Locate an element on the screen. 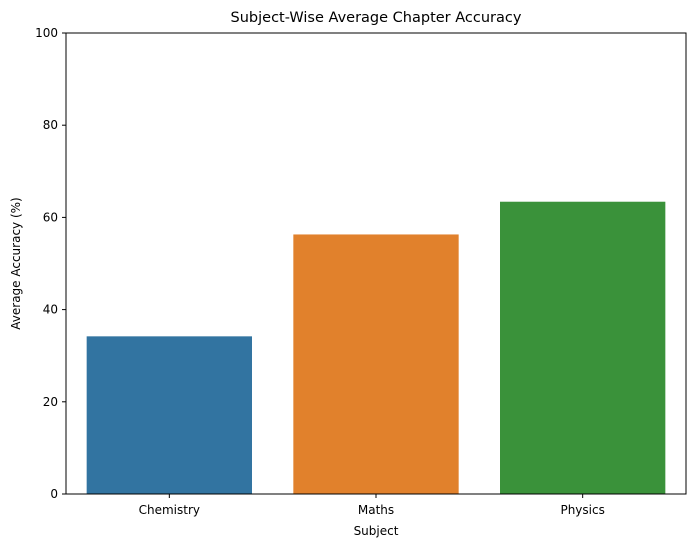 Image resolution: width=695 pixels, height=551 pixels. y-axis-label: Average Accuracy (%) is located at coordinates (16, 263).